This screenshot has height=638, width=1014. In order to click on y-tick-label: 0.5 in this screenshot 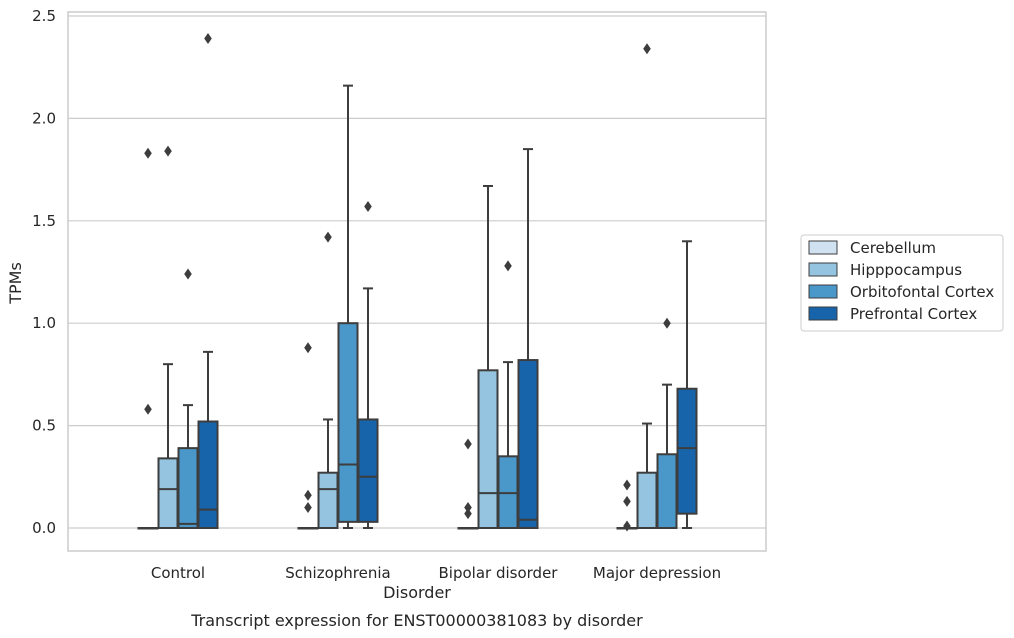, I will do `click(44, 426)`.